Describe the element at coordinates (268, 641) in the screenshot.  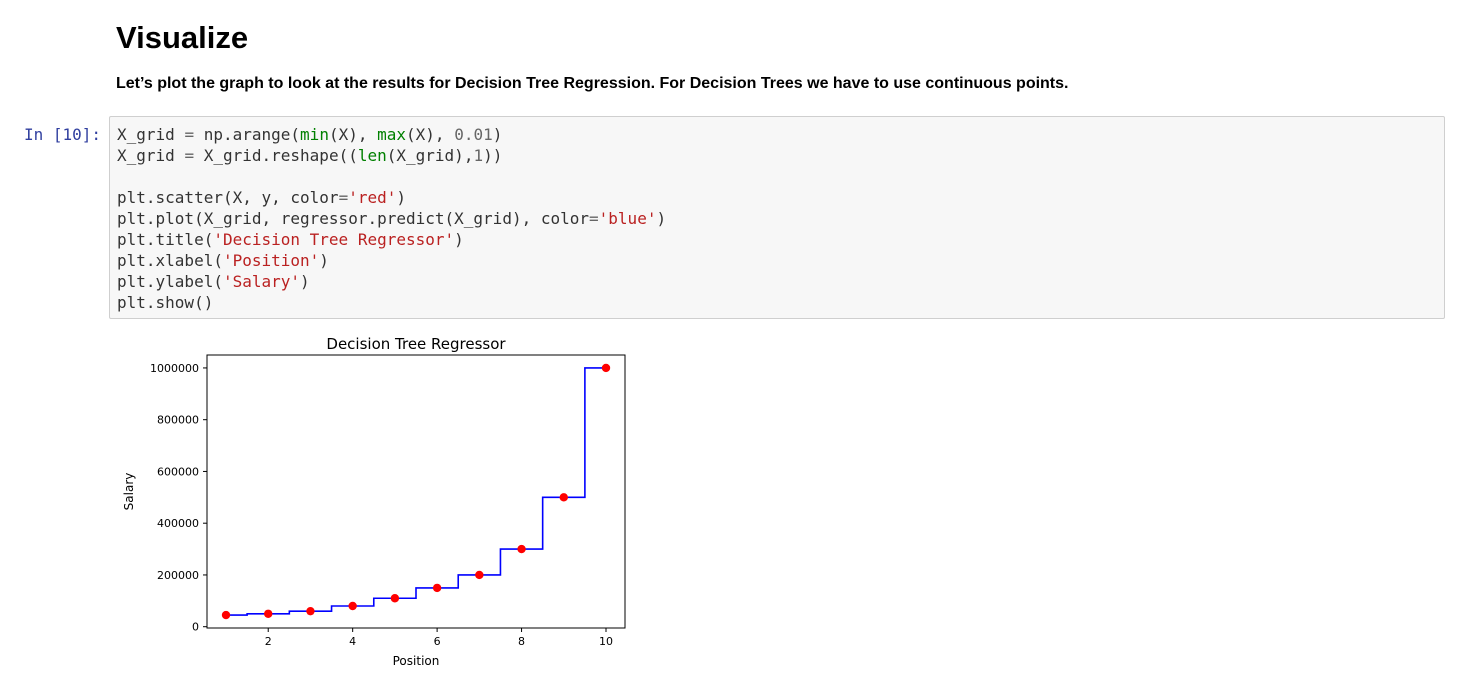
I see `x-tick-label: 2` at that location.